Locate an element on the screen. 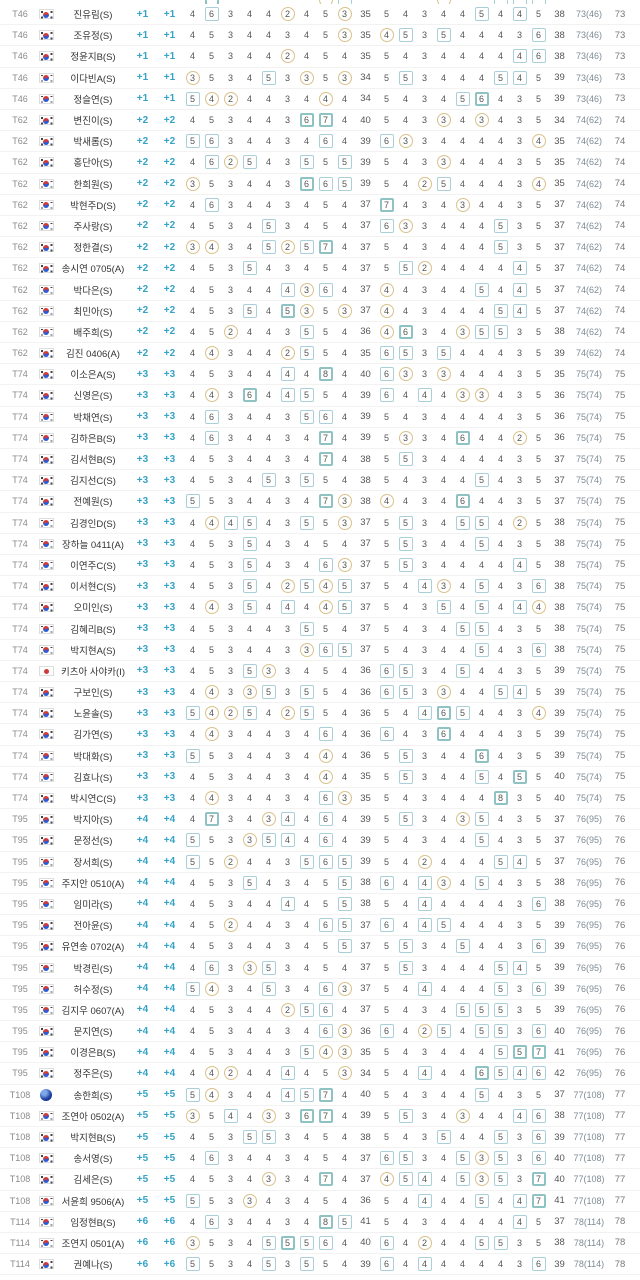 The width and height of the screenshot is (640, 1280). hole-score is located at coordinates (500, 2).